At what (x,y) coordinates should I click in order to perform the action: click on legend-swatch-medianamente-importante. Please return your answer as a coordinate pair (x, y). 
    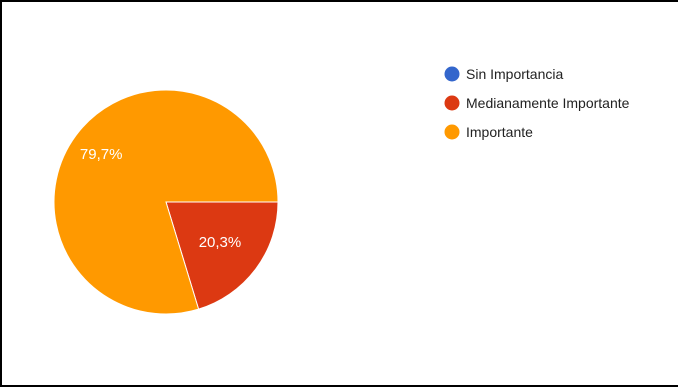
    Looking at the image, I should click on (452, 103).